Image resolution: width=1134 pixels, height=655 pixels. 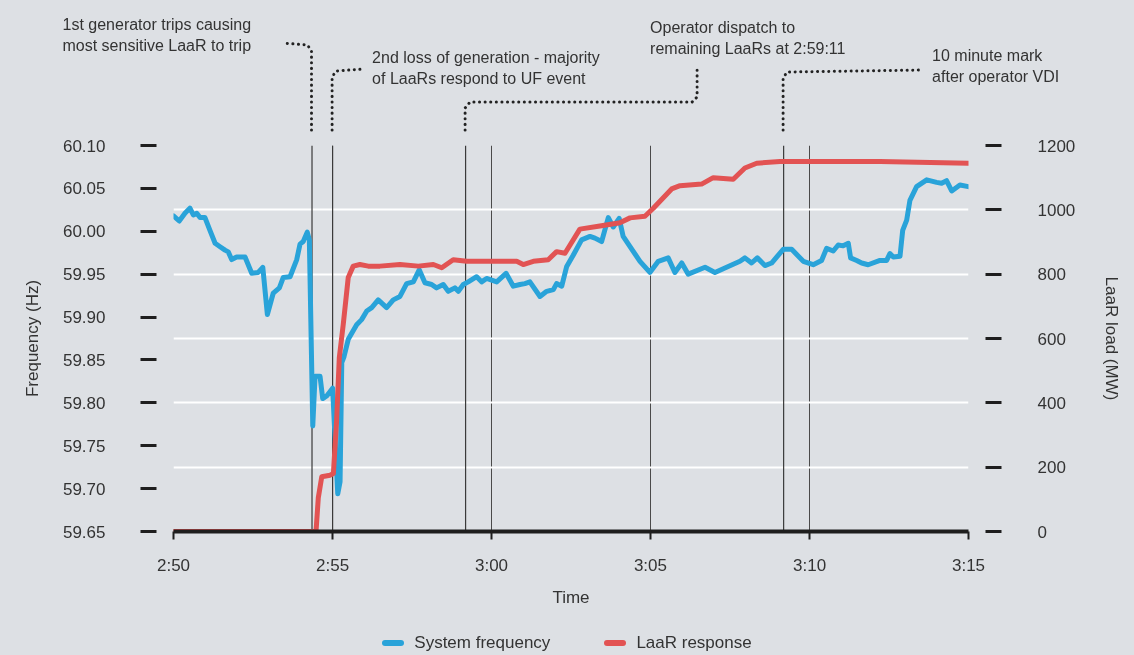 I want to click on x-tick-label: 3:00, so click(x=491, y=565).